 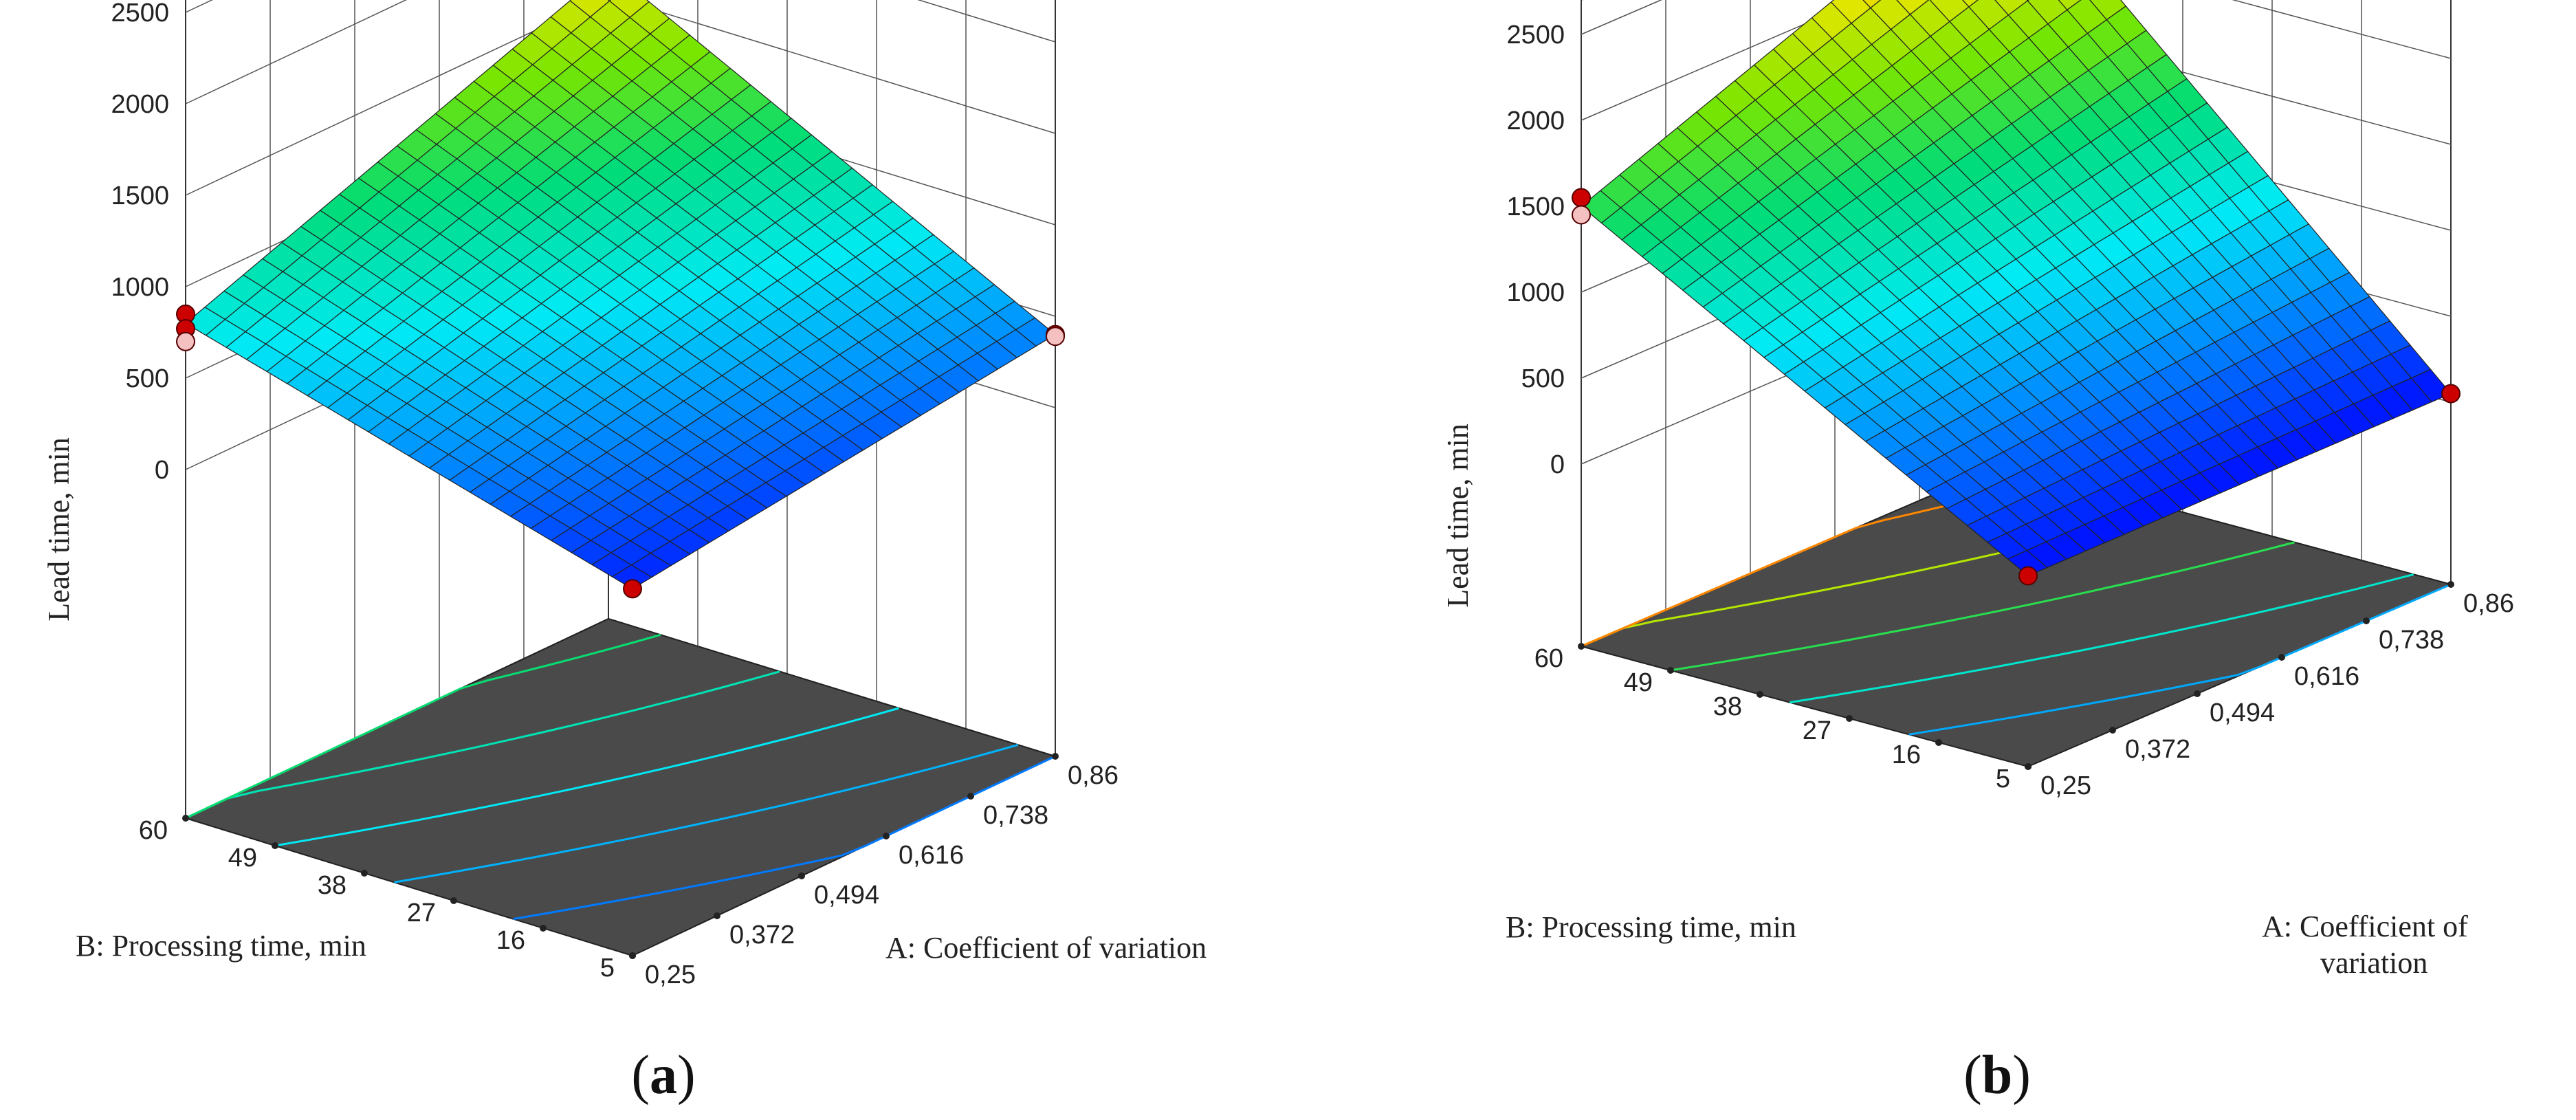 I want to click on panel-b-xlabel-line2: variation, so click(x=2374, y=963).